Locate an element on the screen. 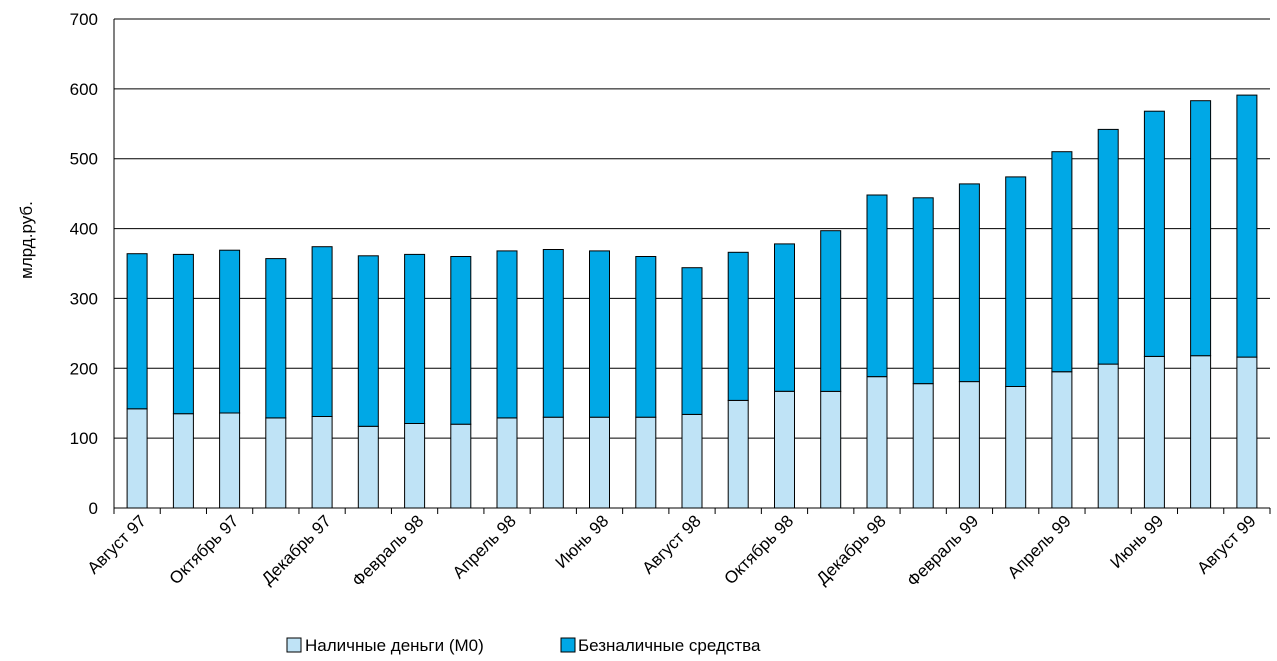 The height and width of the screenshot is (661, 1277). y-tick-label: 600 is located at coordinates (84, 89).